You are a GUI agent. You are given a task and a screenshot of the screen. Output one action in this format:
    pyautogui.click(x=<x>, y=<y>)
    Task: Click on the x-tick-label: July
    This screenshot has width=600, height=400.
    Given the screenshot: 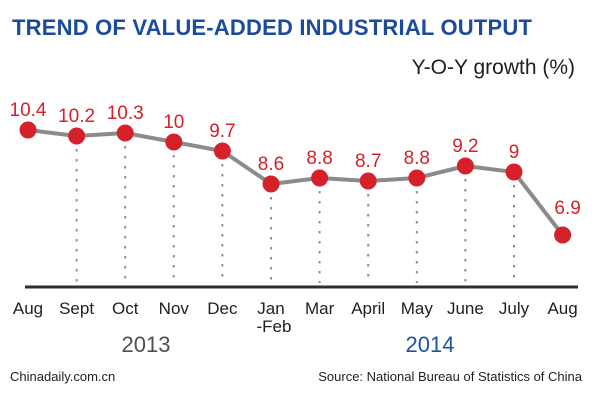 What is the action you would take?
    pyautogui.click(x=514, y=308)
    